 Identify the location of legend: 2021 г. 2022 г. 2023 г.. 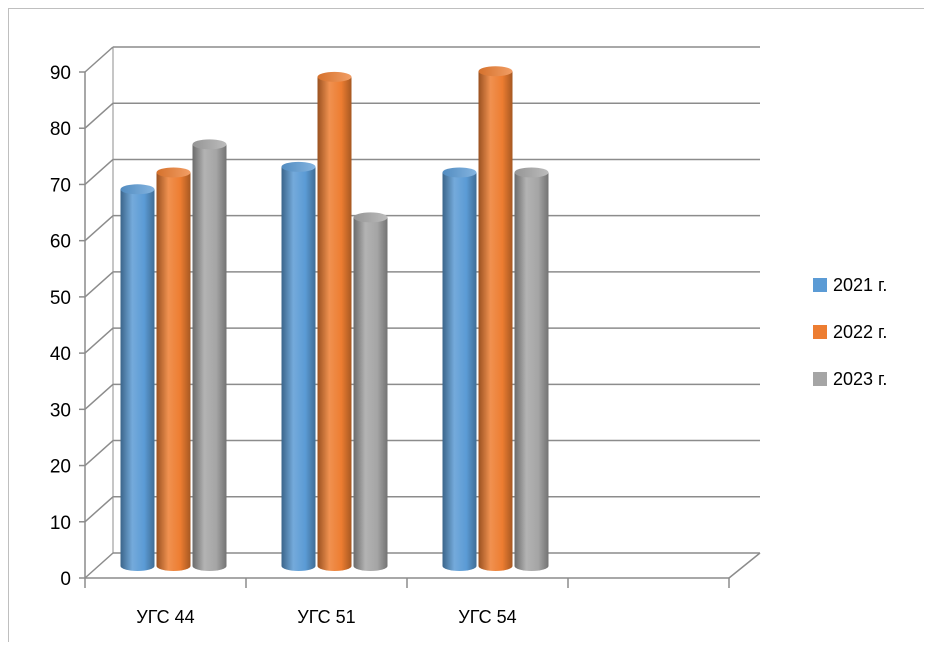
(850, 332).